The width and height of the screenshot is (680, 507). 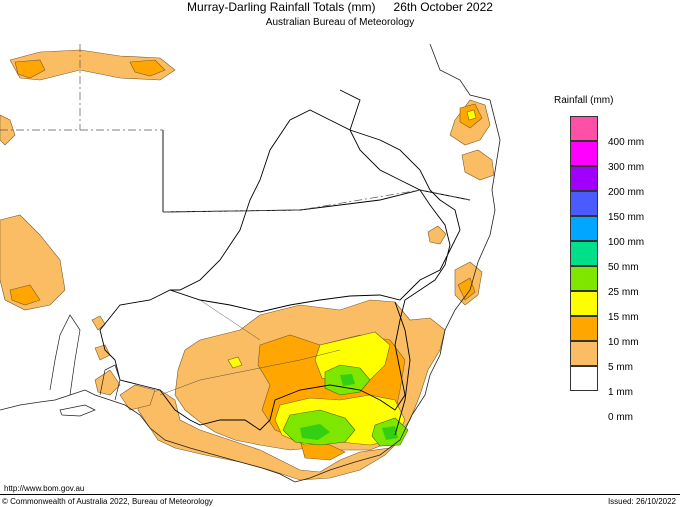 What do you see at coordinates (584, 278) in the screenshot?
I see `swatch-25mm` at bounding box center [584, 278].